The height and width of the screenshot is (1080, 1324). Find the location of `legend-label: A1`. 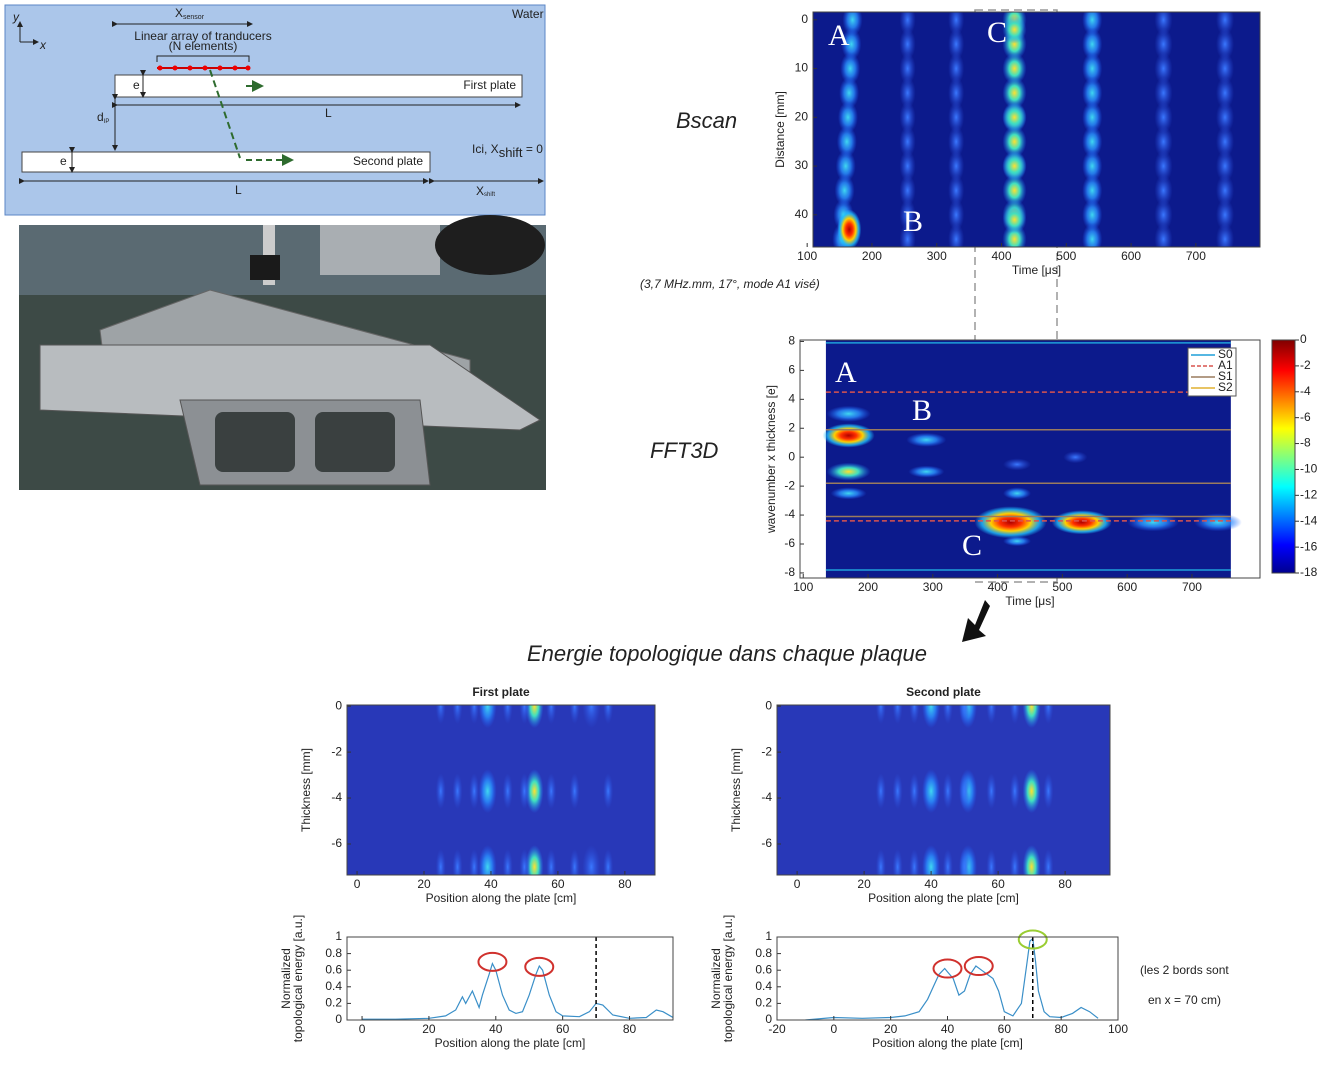

legend-label: A1 is located at coordinates (1225, 365).